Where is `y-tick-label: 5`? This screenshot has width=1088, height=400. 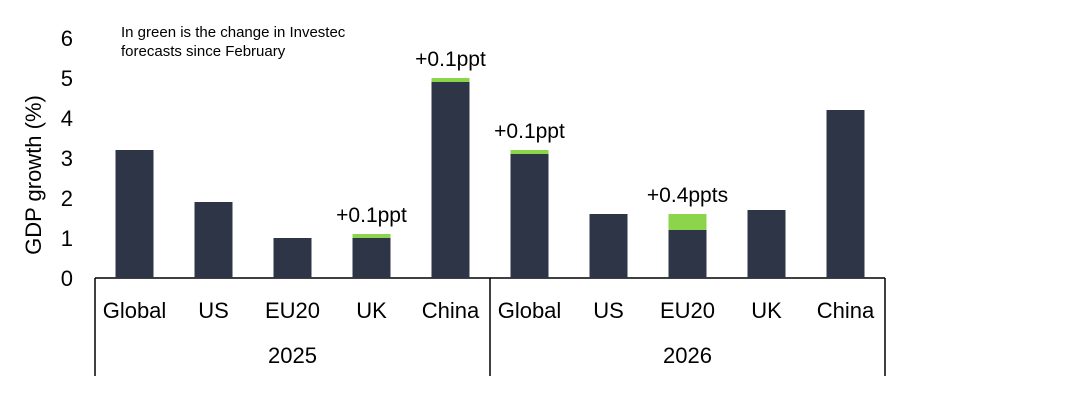
y-tick-label: 5 is located at coordinates (67, 78).